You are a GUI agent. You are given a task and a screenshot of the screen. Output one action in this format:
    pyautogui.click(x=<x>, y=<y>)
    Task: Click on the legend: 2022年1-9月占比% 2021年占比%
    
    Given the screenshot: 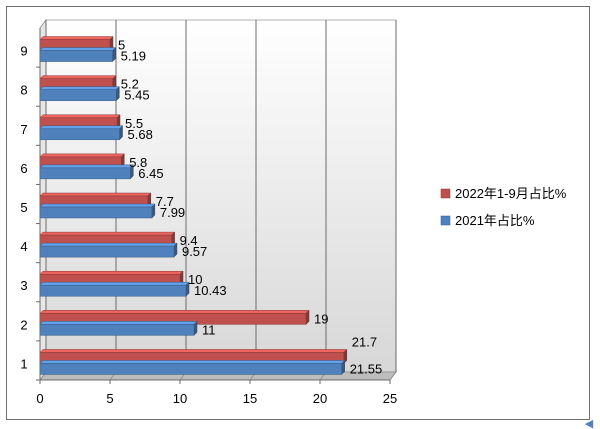 What is the action you would take?
    pyautogui.click(x=503, y=207)
    